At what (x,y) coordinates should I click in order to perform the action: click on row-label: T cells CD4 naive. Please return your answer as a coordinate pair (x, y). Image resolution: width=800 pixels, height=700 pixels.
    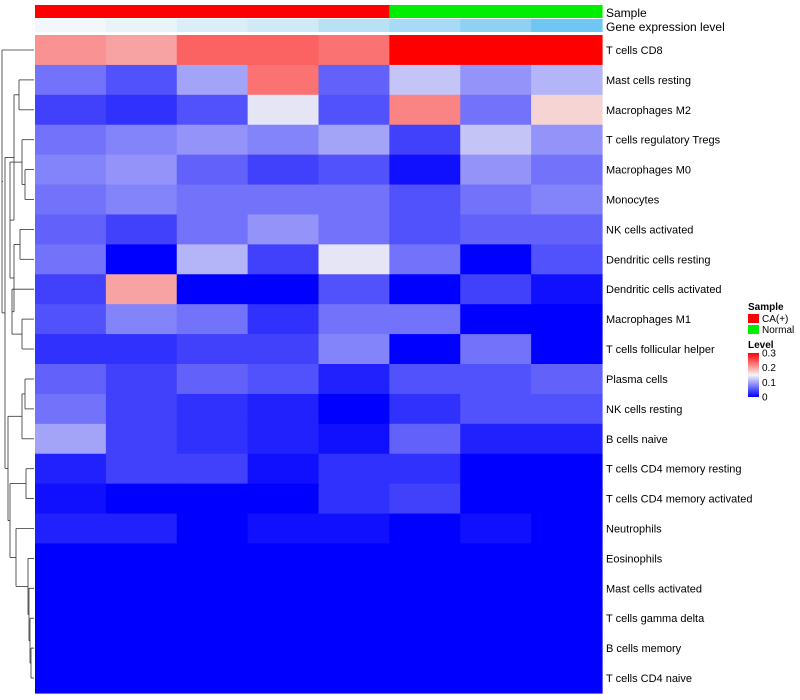
    Looking at the image, I should click on (649, 679).